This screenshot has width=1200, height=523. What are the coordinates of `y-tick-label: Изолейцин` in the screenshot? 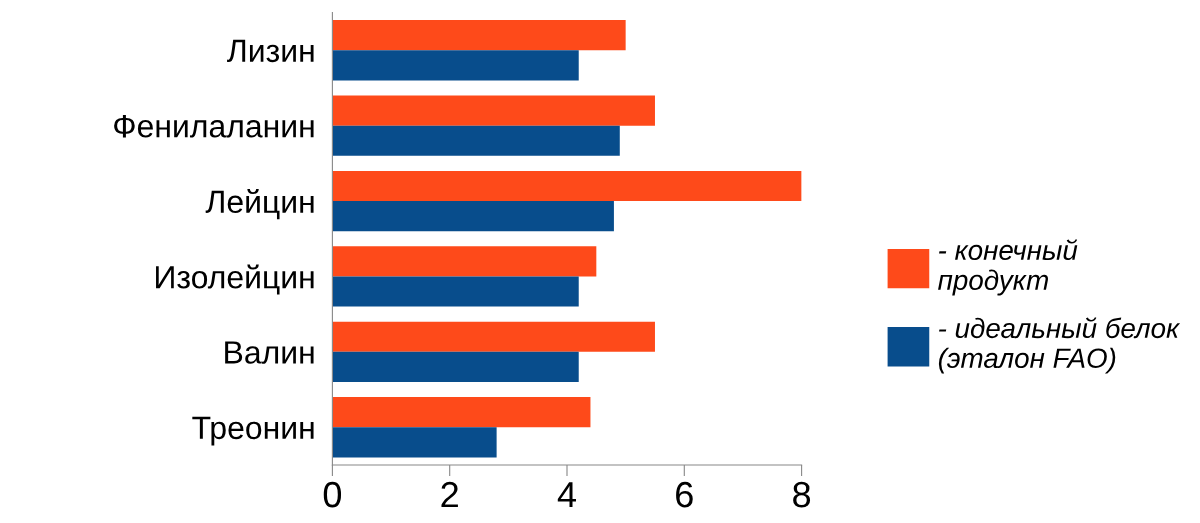 It's located at (235, 279).